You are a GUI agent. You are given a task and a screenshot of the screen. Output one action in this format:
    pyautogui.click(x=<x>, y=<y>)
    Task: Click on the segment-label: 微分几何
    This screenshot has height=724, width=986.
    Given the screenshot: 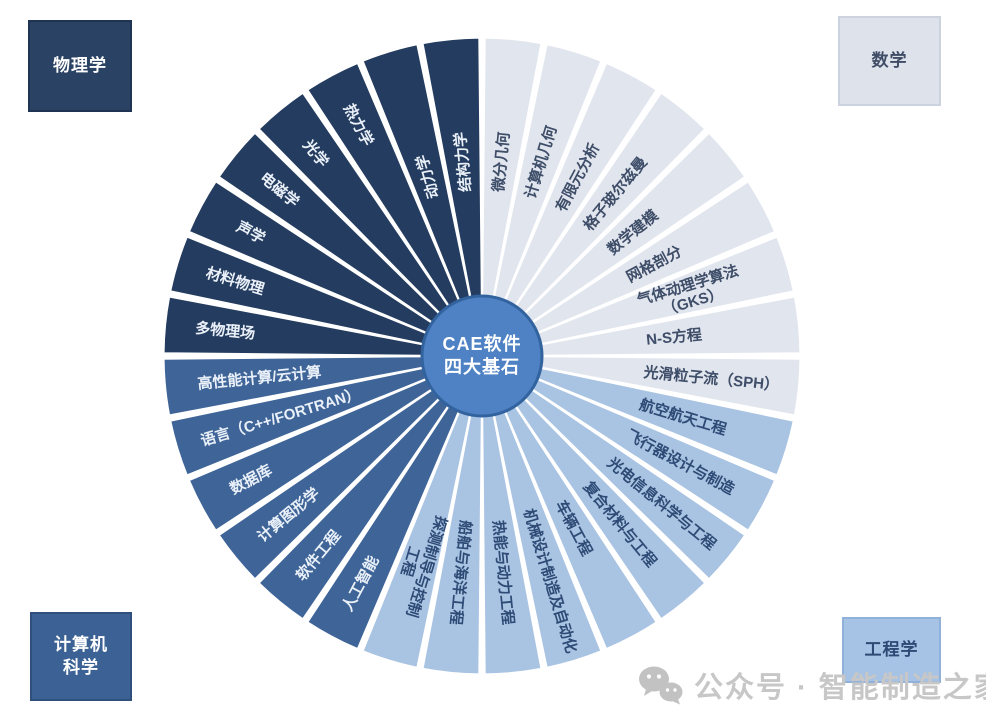 What is the action you would take?
    pyautogui.click(x=501, y=162)
    